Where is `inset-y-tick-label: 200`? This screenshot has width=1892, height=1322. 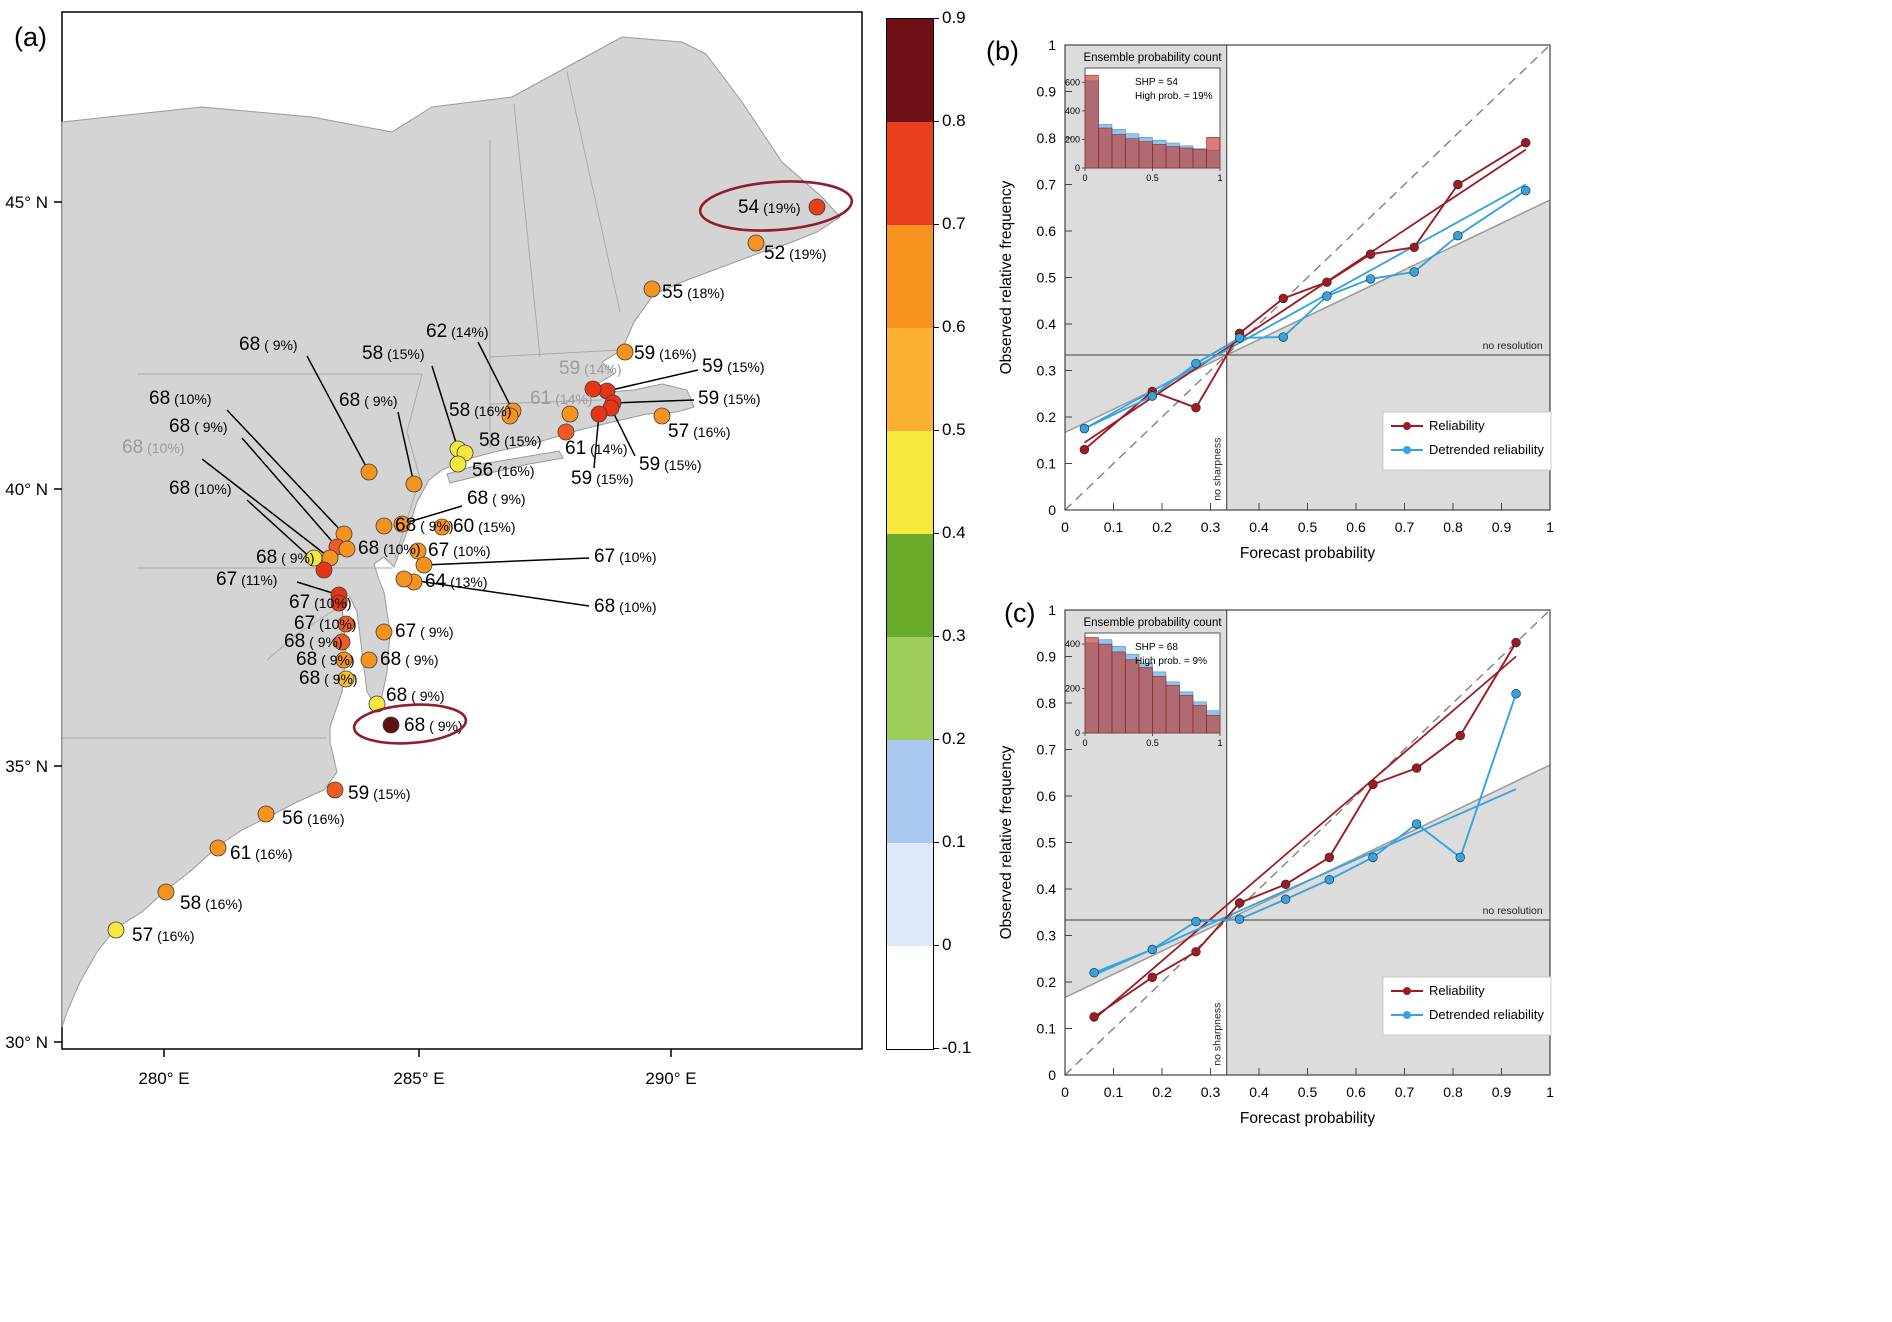
inset-y-tick-label: 200 is located at coordinates (1072, 139).